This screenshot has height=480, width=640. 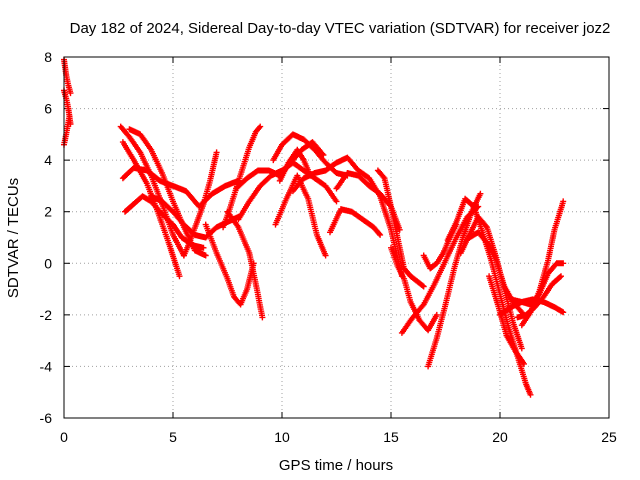 What do you see at coordinates (391, 437) in the screenshot?
I see `x-tick-label: 15` at bounding box center [391, 437].